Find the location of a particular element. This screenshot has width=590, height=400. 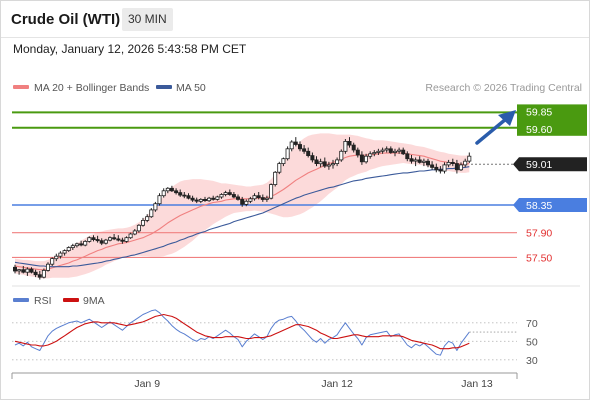

rsi-line is located at coordinates (242, 332).